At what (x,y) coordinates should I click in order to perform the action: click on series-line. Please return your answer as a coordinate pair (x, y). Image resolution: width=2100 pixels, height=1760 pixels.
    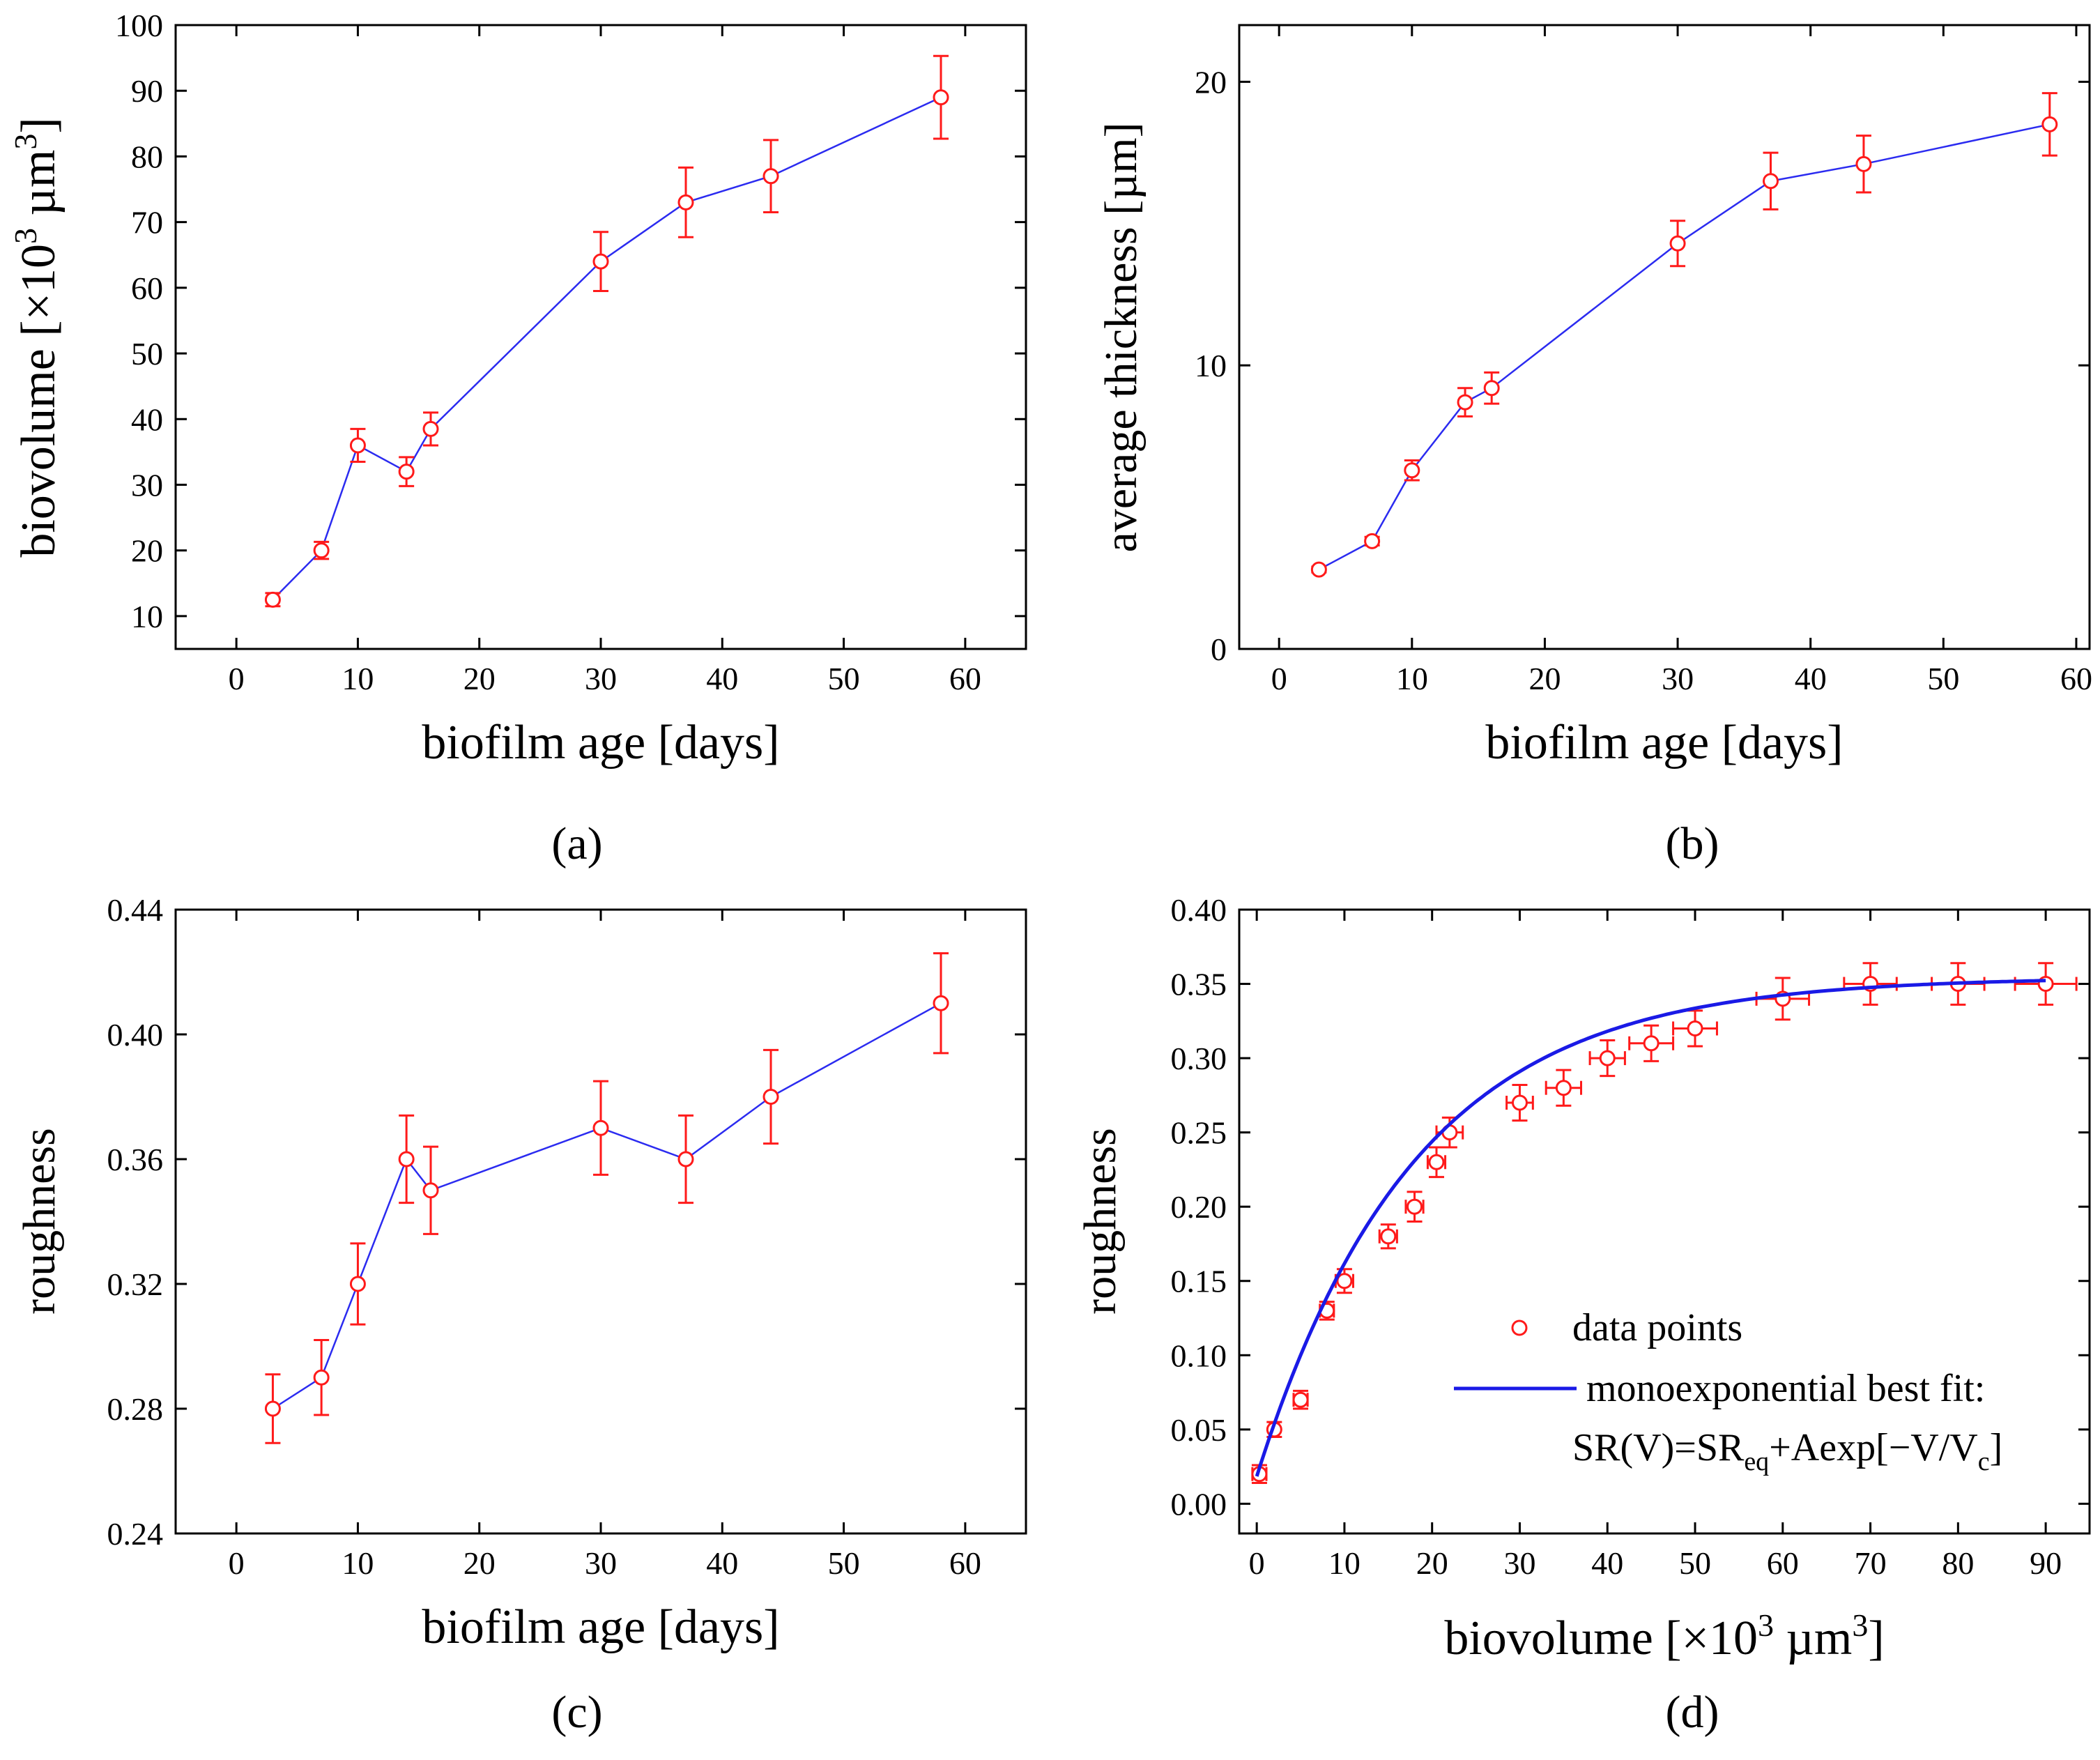
    Looking at the image, I should click on (1684, 347).